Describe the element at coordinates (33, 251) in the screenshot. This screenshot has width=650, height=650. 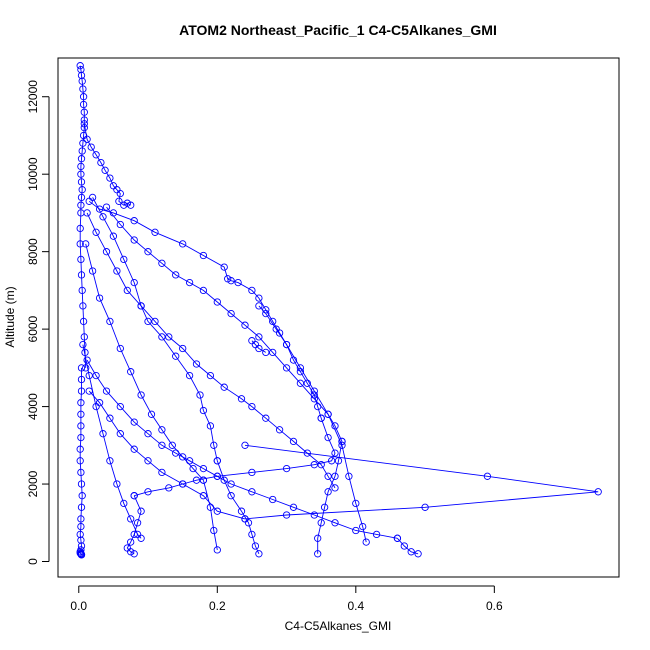
I see `y-tick-label: 8000` at that location.